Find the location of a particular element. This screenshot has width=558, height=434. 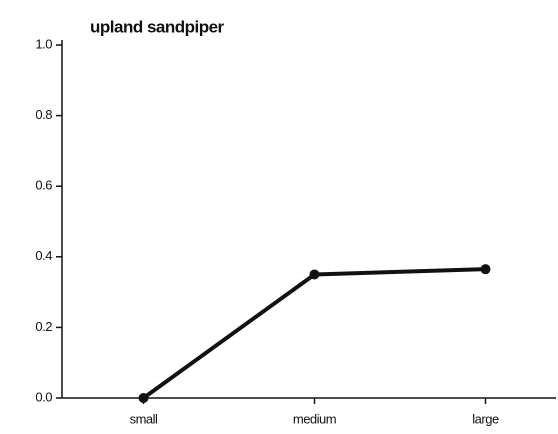

y-tick-label: 0.6 is located at coordinates (43, 185).